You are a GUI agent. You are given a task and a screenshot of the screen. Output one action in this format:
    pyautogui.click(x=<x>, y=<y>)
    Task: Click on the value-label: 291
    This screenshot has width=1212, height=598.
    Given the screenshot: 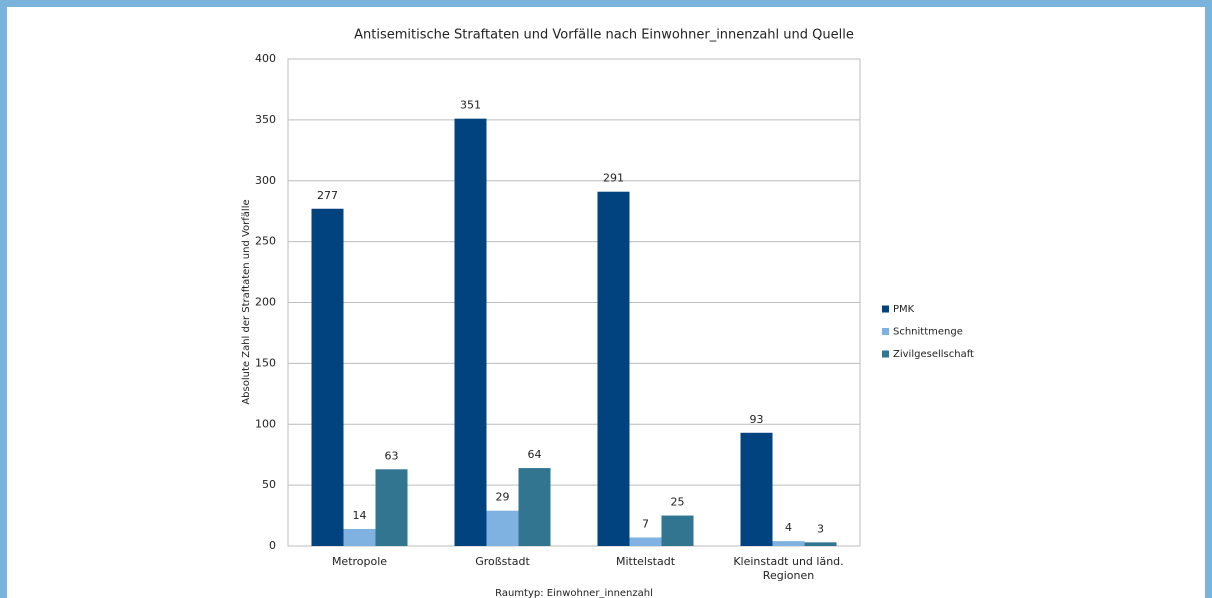 What is the action you would take?
    pyautogui.click(x=613, y=178)
    